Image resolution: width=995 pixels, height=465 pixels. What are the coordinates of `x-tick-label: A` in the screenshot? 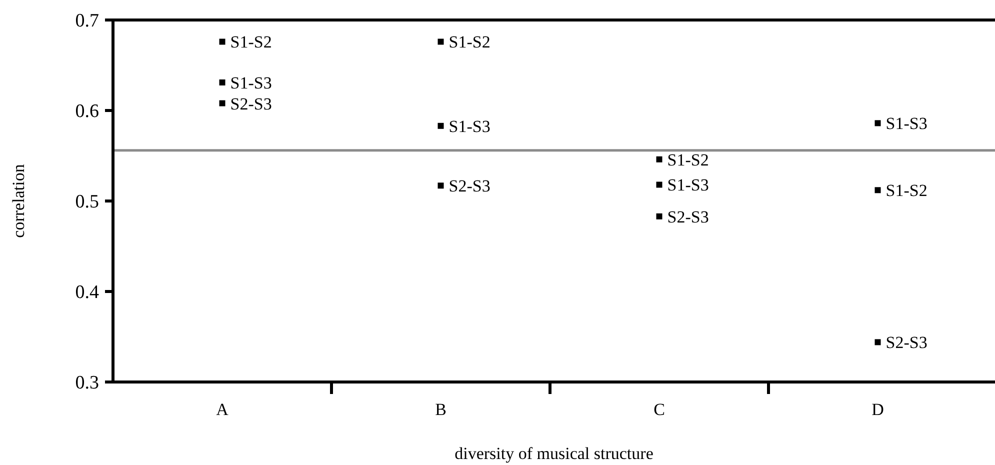 It's located at (223, 409).